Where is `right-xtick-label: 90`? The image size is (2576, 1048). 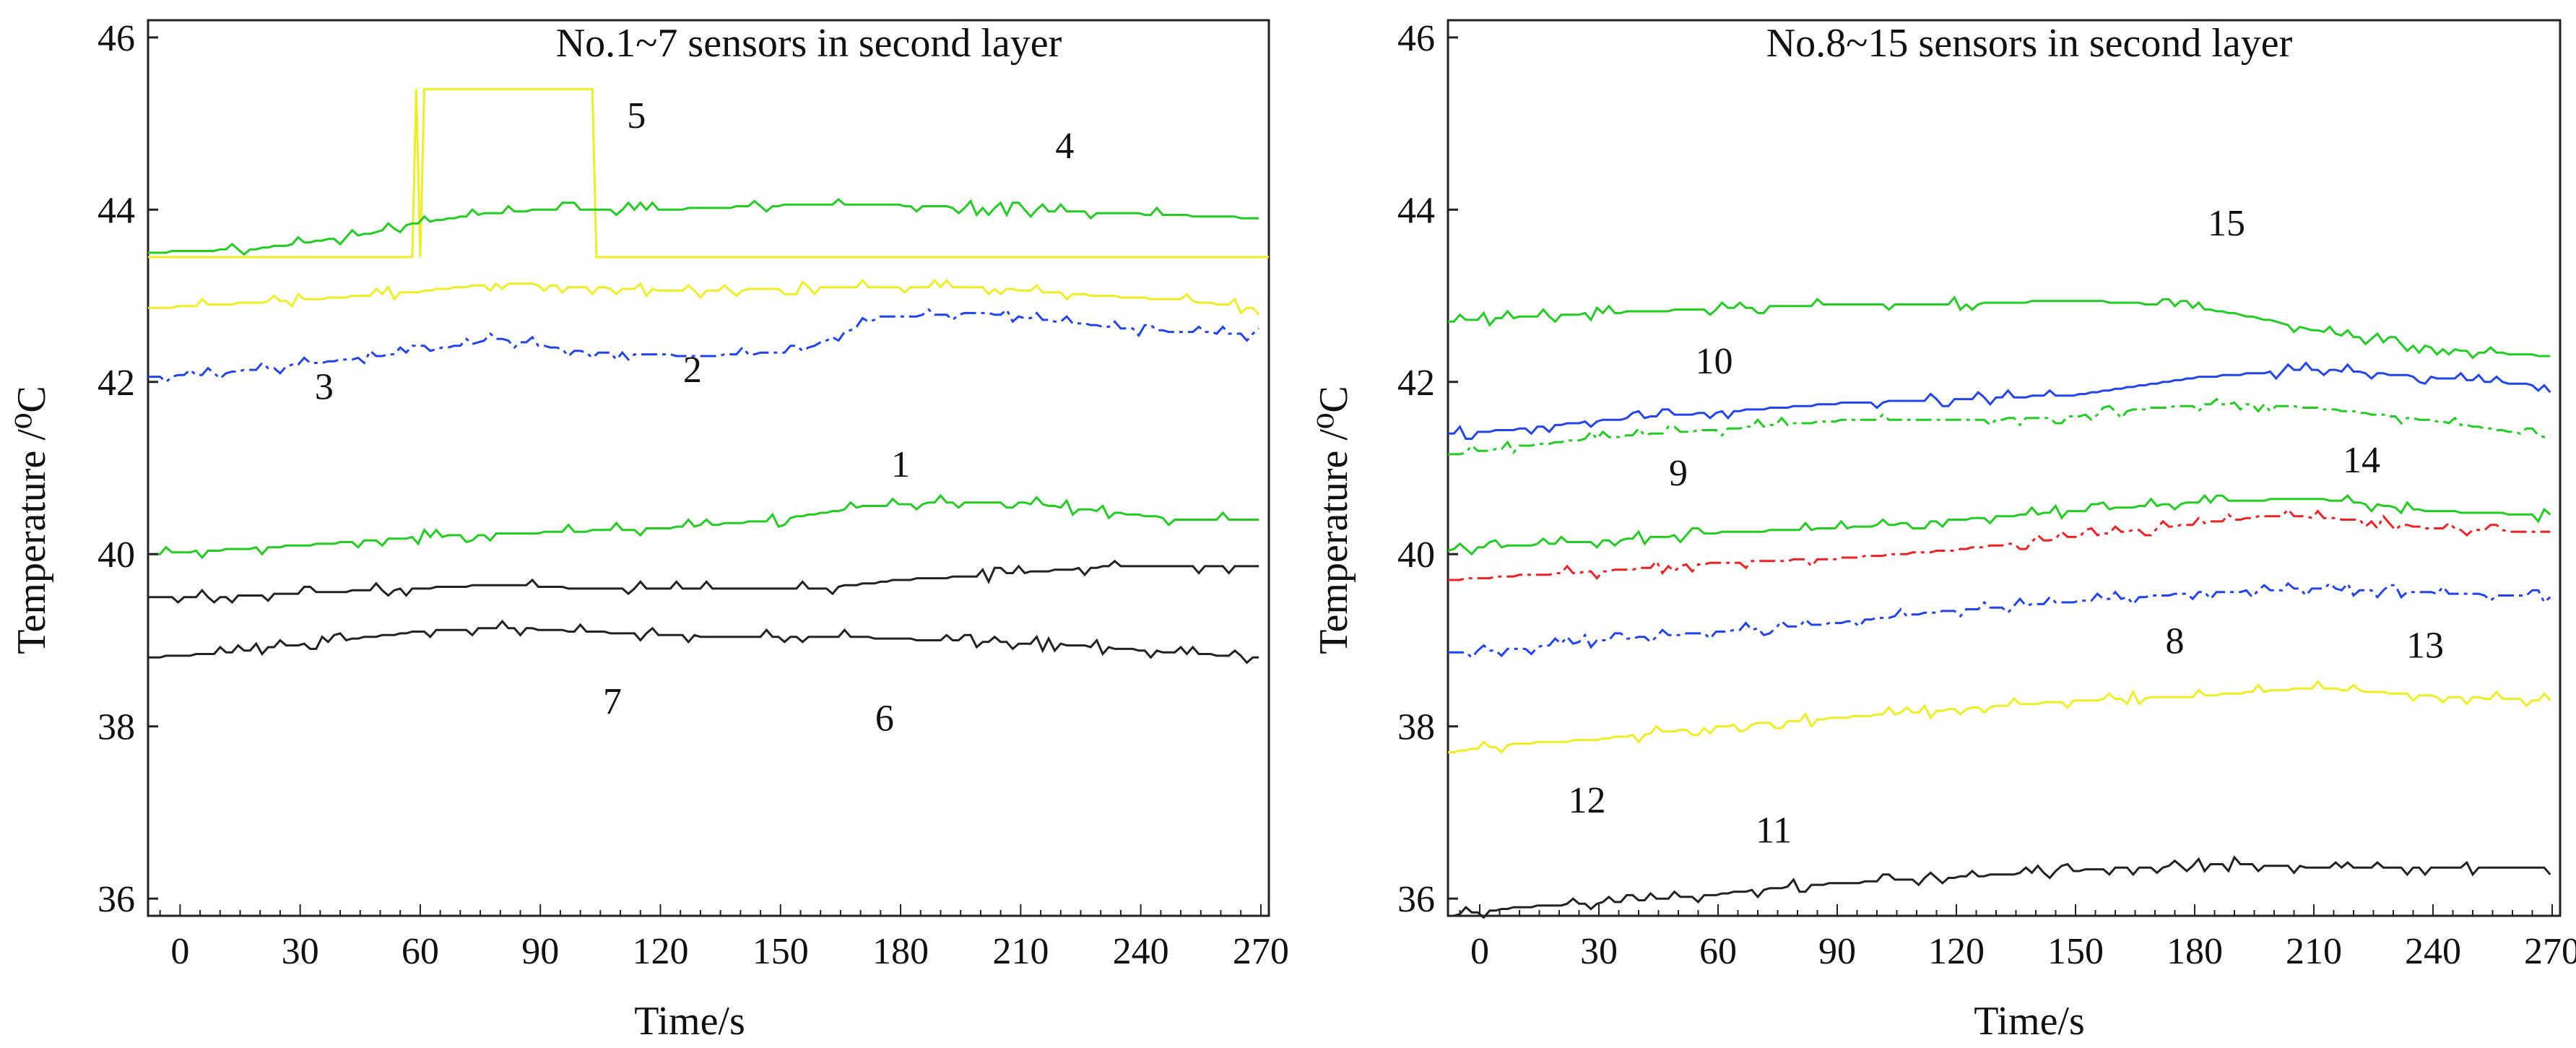 right-xtick-label: 90 is located at coordinates (1837, 952).